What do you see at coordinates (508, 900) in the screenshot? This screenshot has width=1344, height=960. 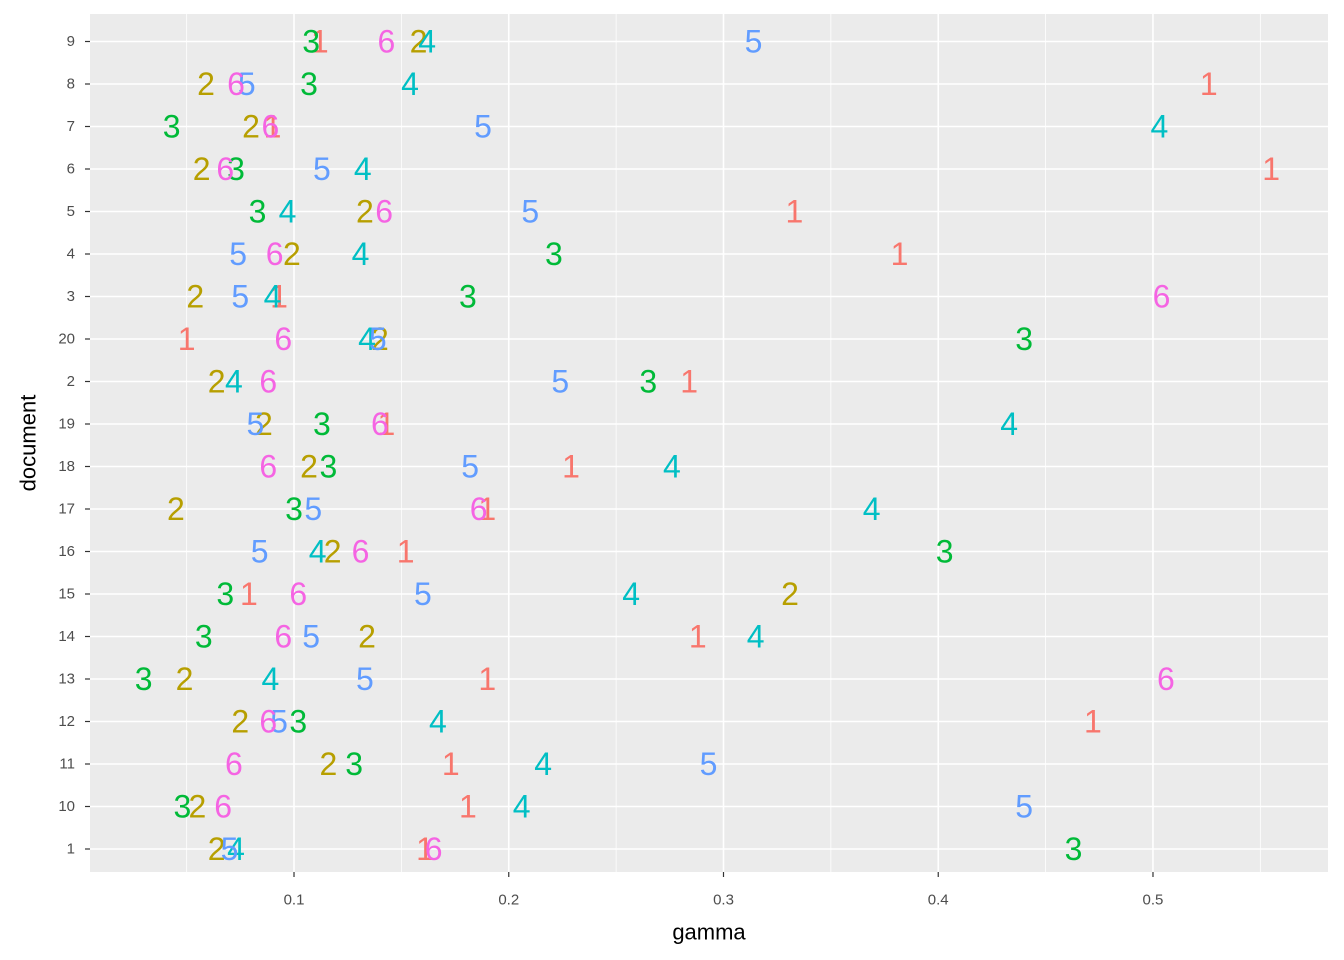 I see `x-tick-label: 0.2` at bounding box center [508, 900].